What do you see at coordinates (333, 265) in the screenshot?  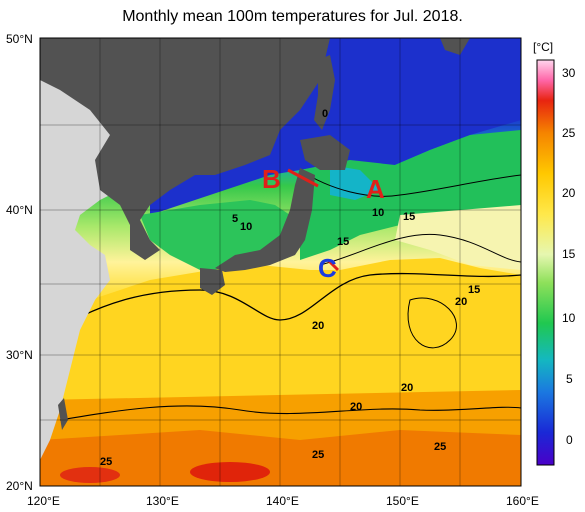 I see `section-c-line` at bounding box center [333, 265].